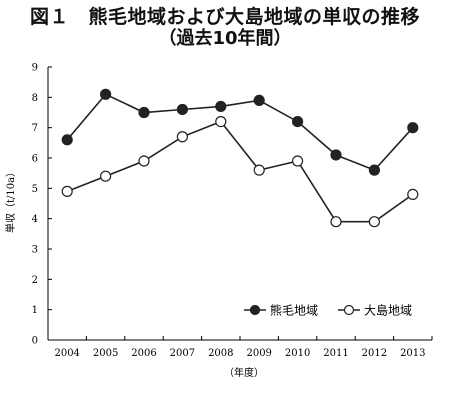  Describe the element at coordinates (335, 353) in the screenshot. I see `x-tick-label: 2011` at that location.